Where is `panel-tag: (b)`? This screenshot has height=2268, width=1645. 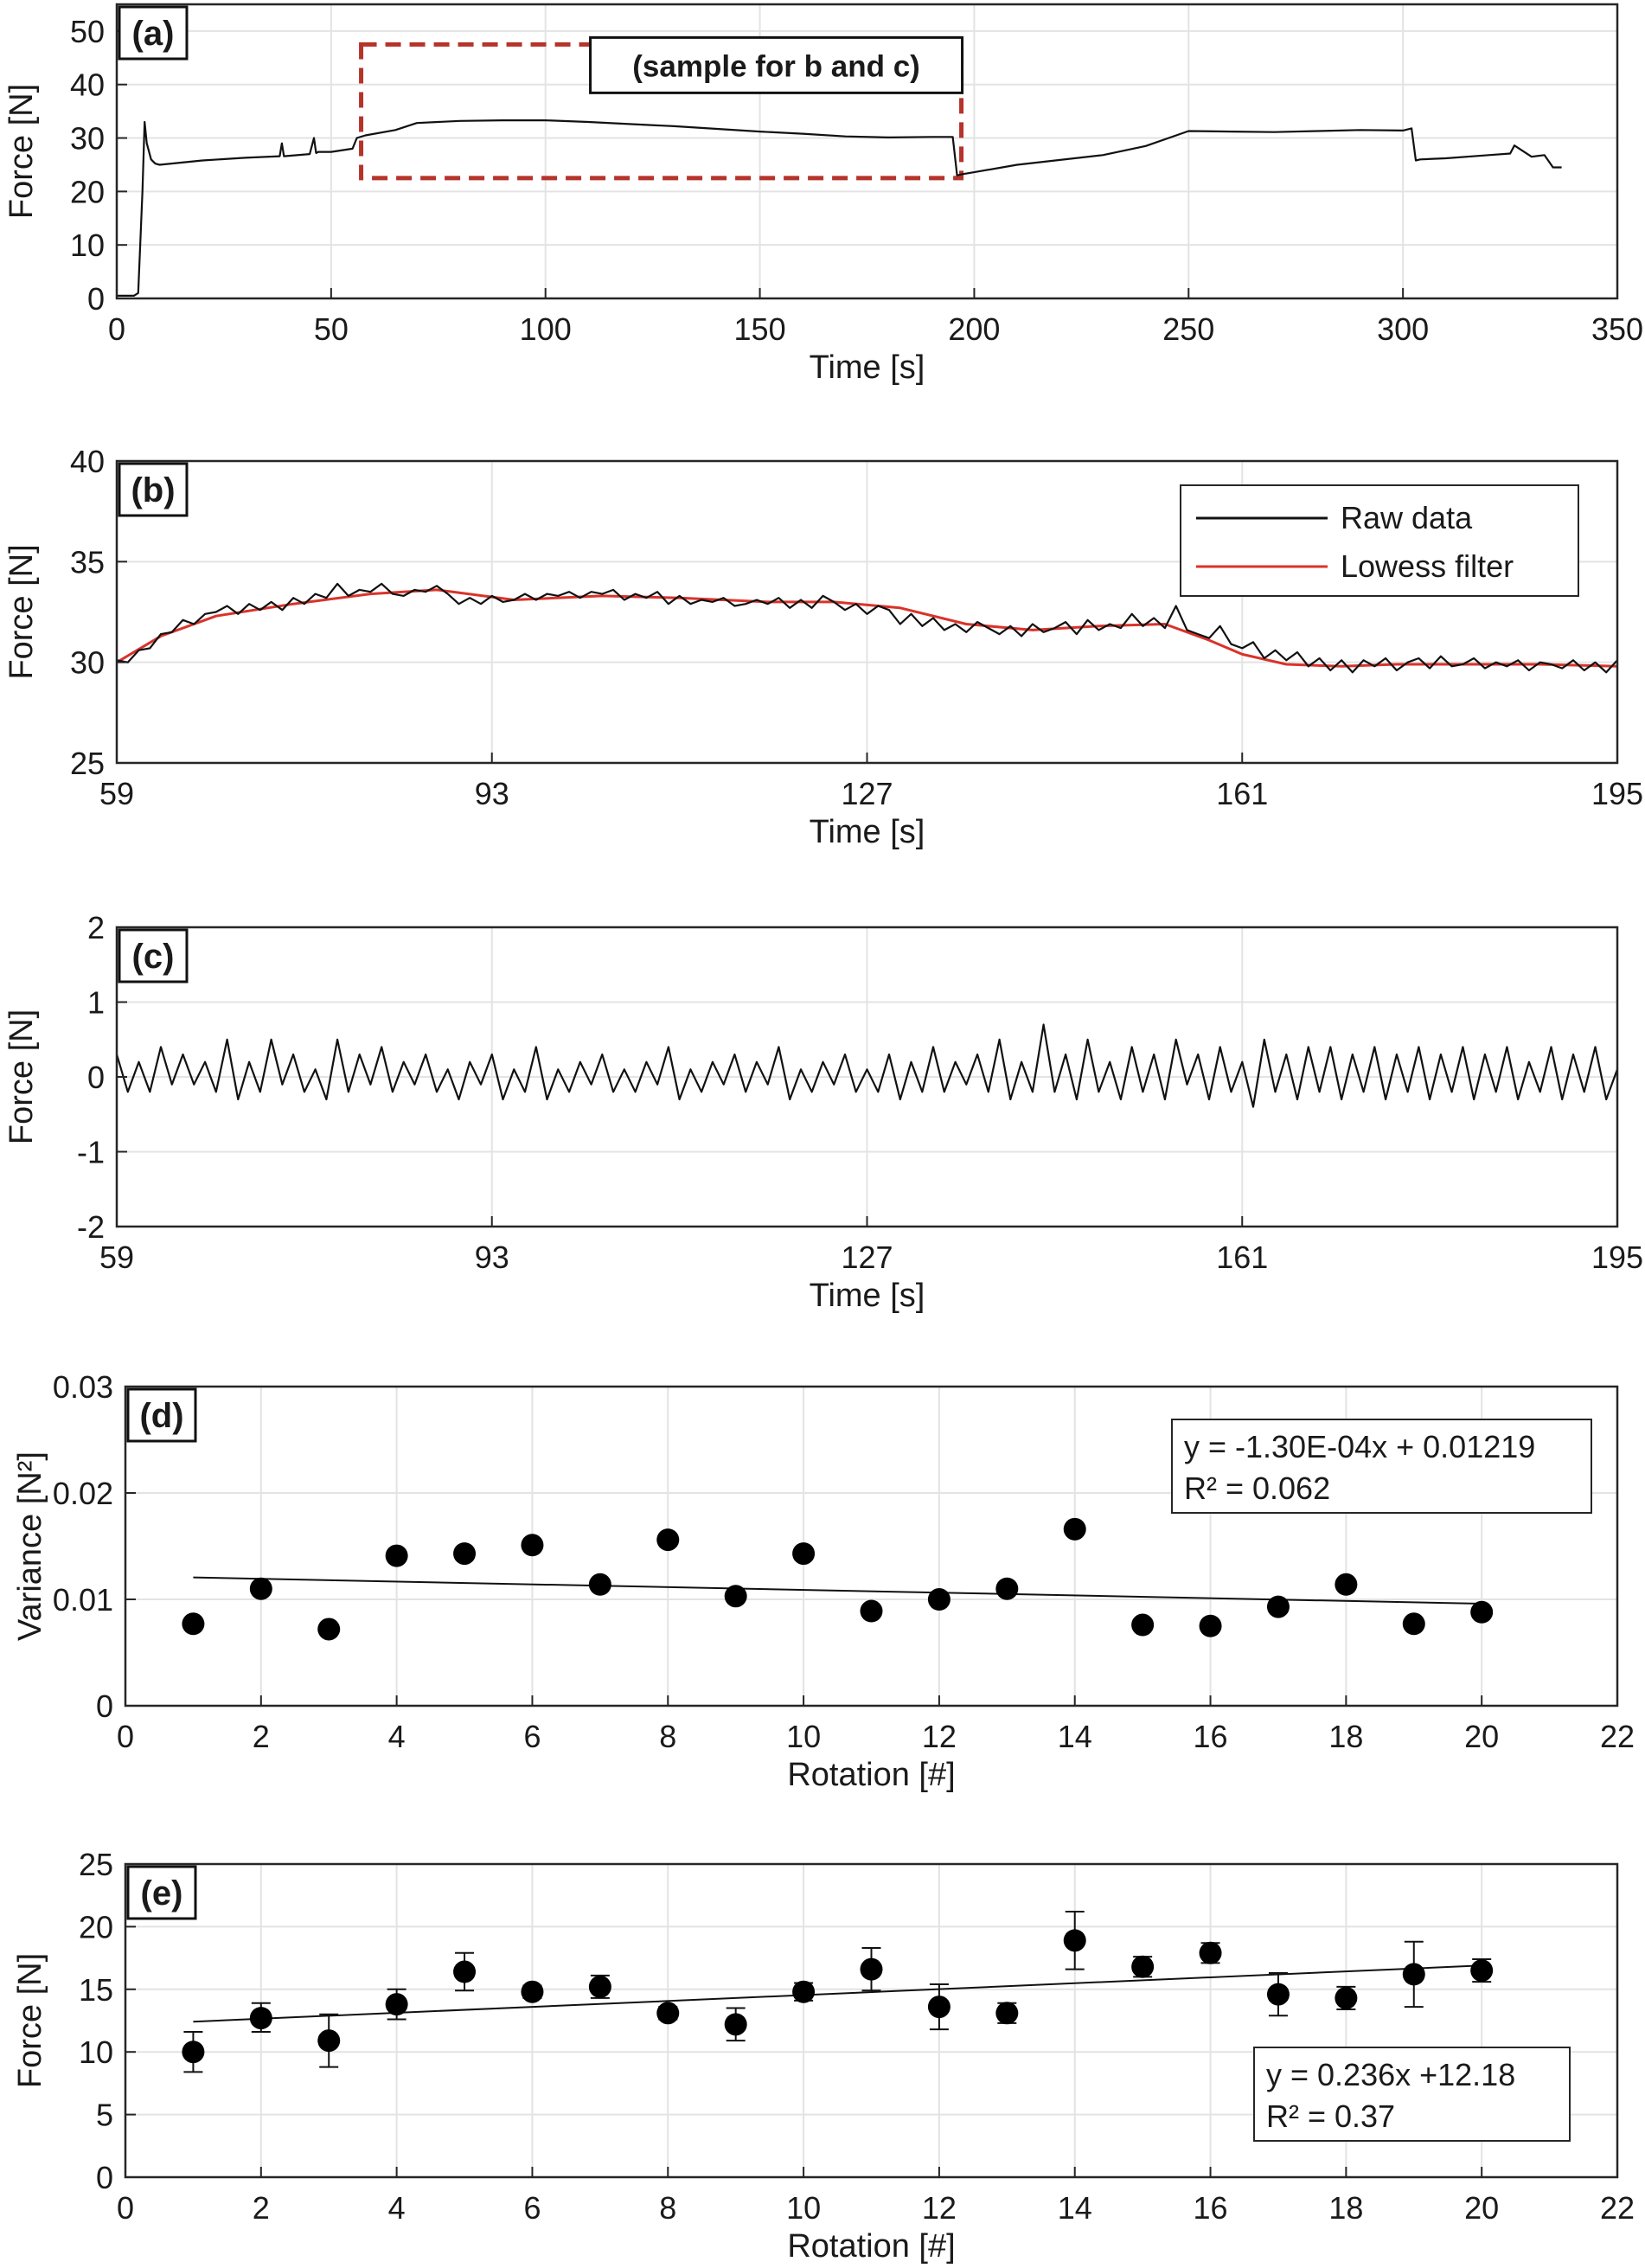 panel-tag: (b) is located at coordinates (153, 490).